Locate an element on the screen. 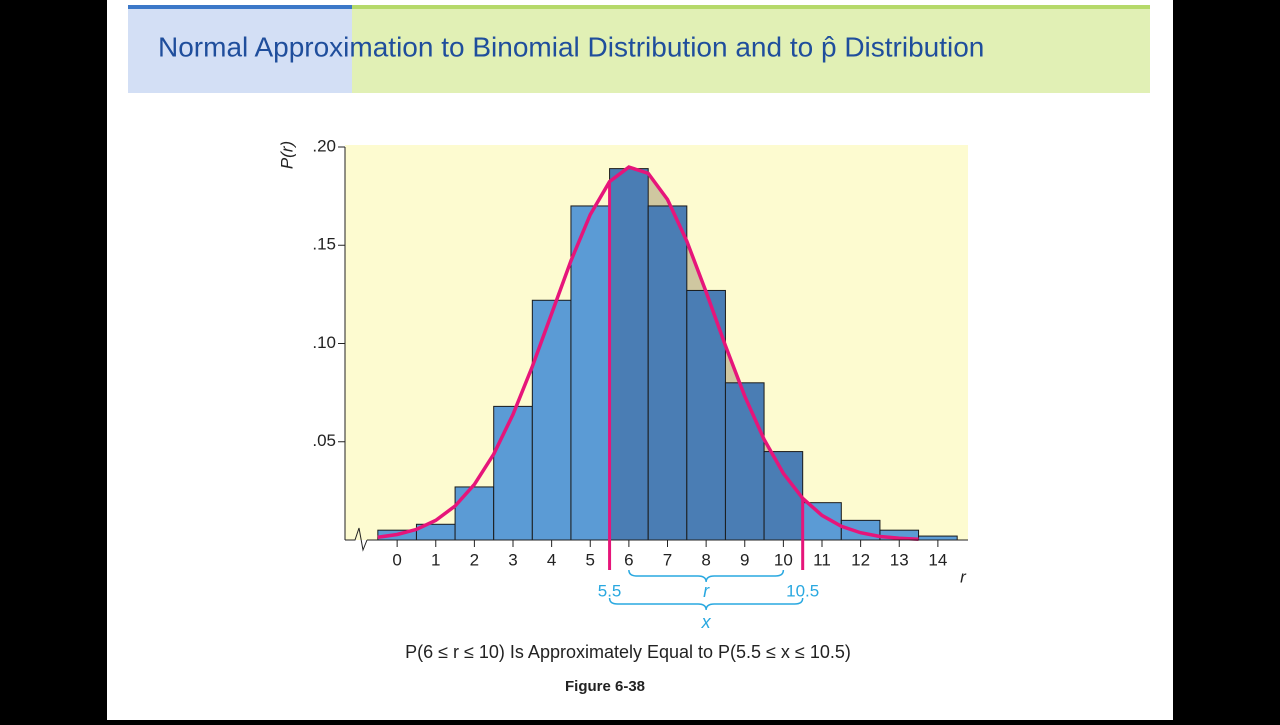 The image size is (1280, 725). x-tick-label: 8 is located at coordinates (705, 559).